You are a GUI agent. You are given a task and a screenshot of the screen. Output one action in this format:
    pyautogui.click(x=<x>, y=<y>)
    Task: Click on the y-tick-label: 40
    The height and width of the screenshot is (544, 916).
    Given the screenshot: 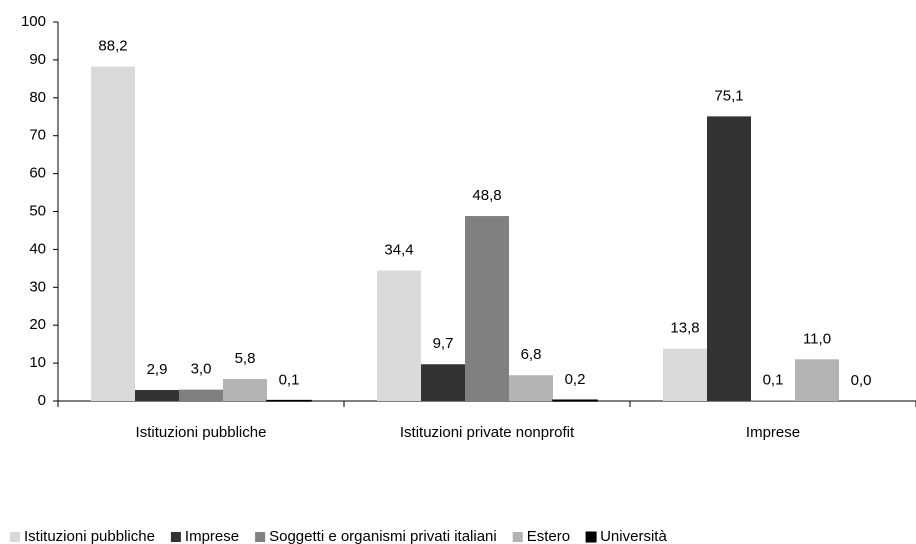 What is the action you would take?
    pyautogui.click(x=37, y=248)
    